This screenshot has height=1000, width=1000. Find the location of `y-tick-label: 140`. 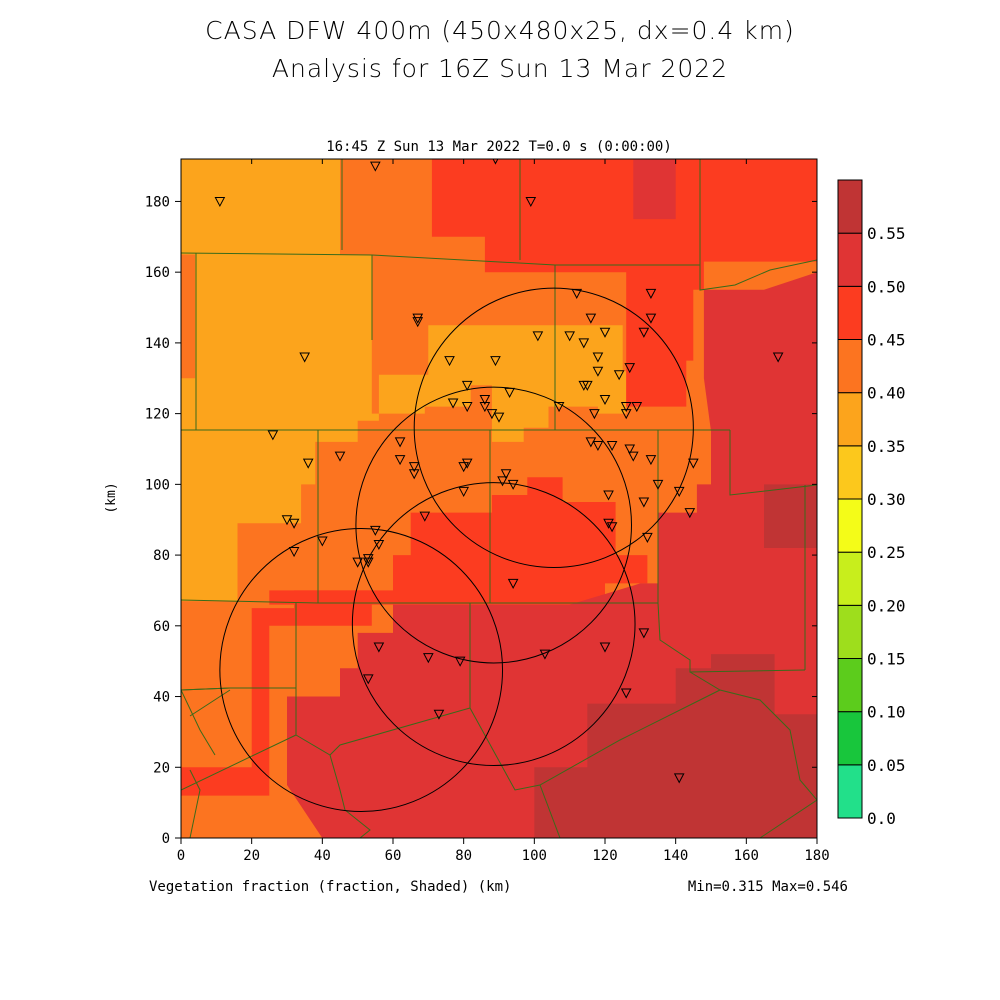

y-tick-label: 140 is located at coordinates (157, 344).